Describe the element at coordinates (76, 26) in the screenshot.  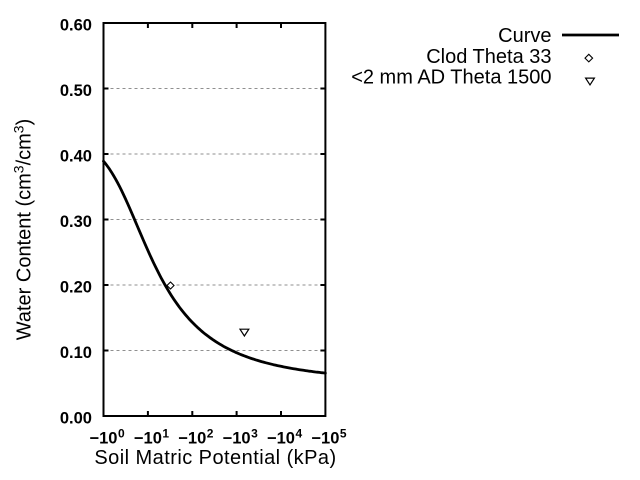
I see `svg-text: 0.60` at that location.